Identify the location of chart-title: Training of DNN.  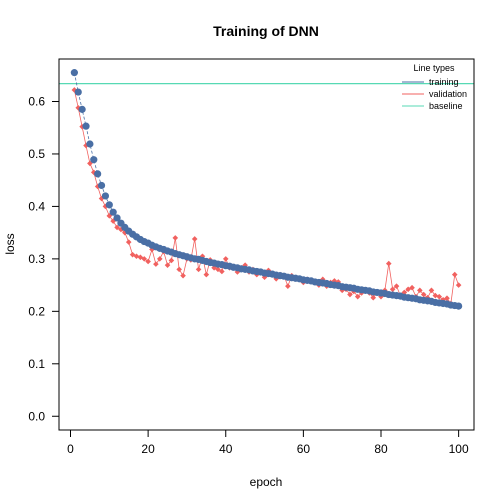
(266, 31).